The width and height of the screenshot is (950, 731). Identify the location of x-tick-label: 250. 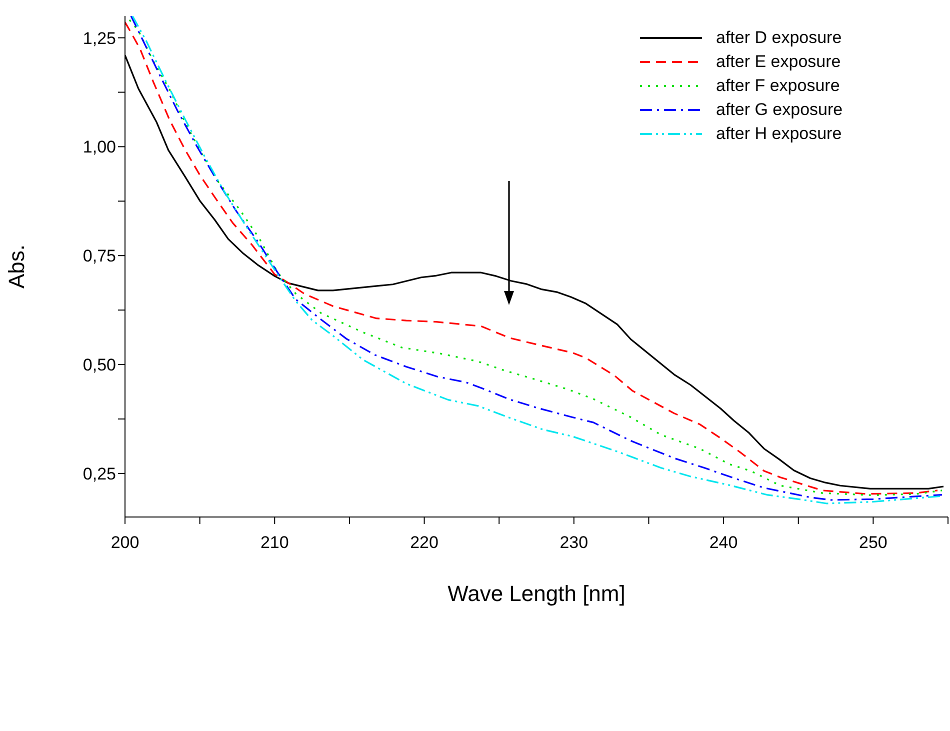
(873, 542).